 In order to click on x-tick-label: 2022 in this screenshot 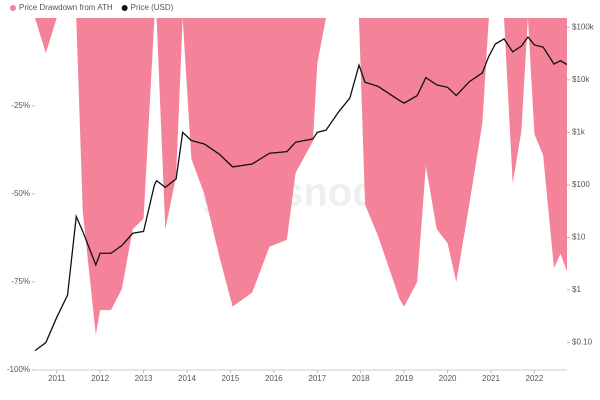, I will do `click(535, 378)`.